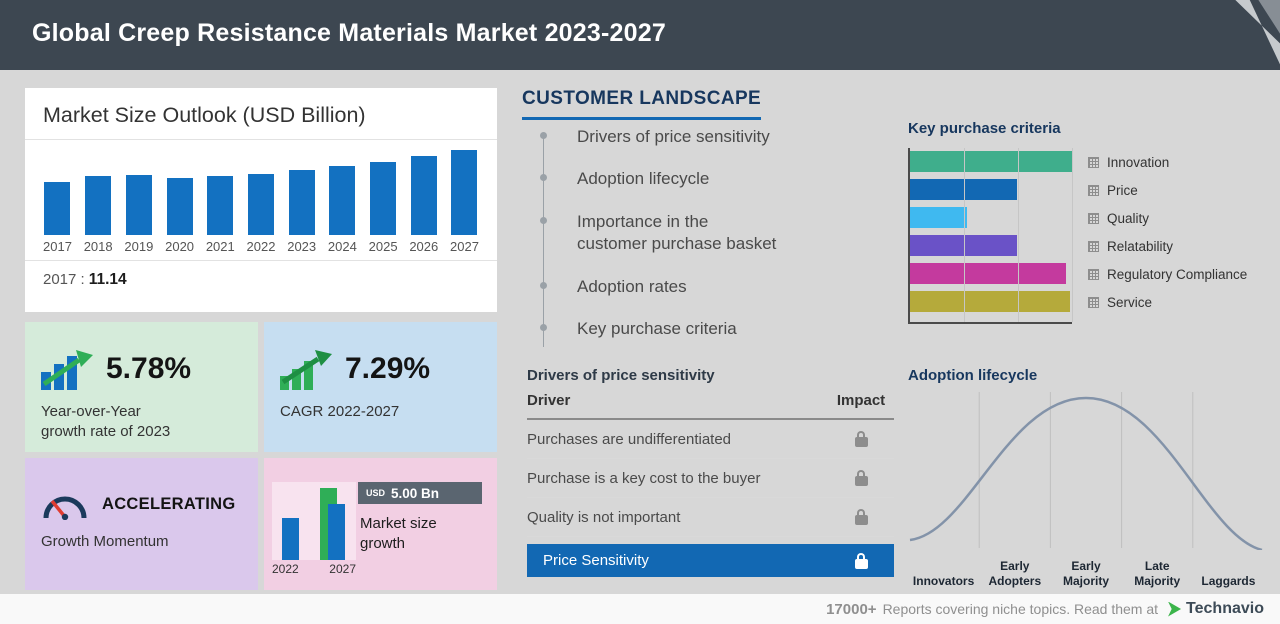 The height and width of the screenshot is (624, 1280). I want to click on driver-row: Purchase is a key cost to the buyer, so click(710, 478).